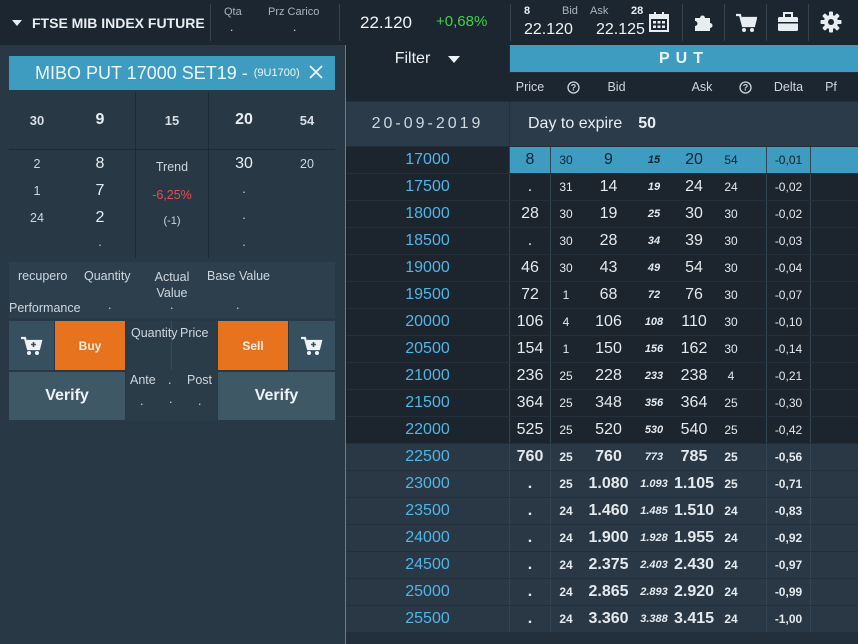 The width and height of the screenshot is (858, 644). I want to click on option-bid: 68, so click(608, 294).